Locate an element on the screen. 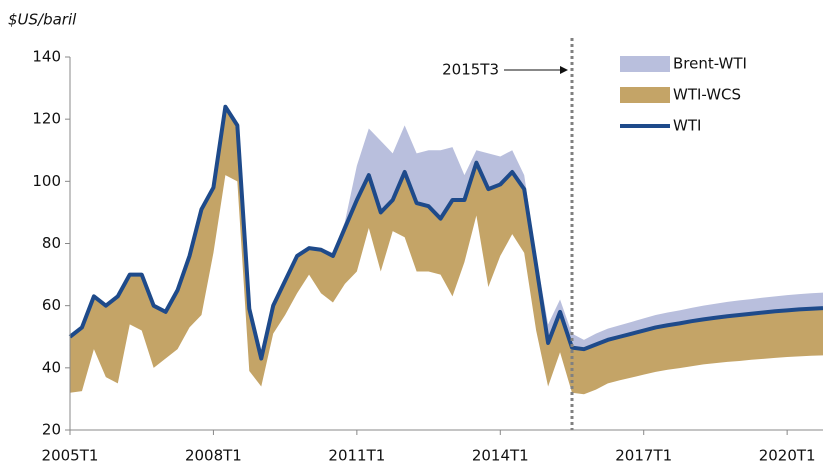 This screenshot has width=823, height=471. y-tick-label: 140 is located at coordinates (46, 57).